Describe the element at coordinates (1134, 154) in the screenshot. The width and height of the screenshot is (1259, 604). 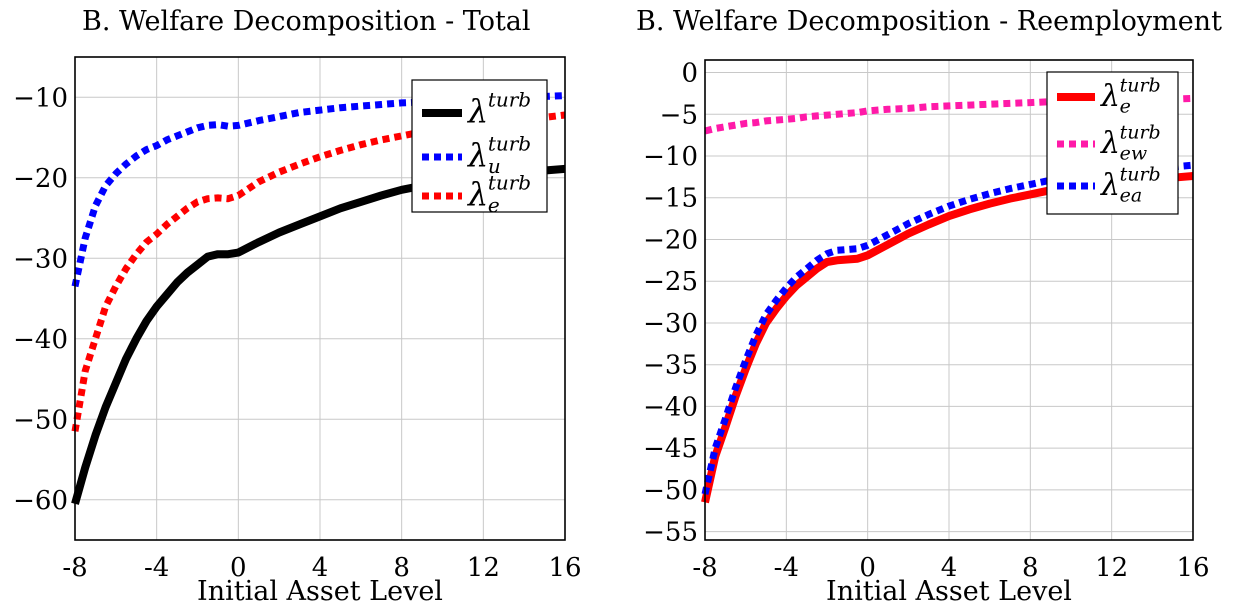
I see `legend-label-sub-1: ew` at that location.